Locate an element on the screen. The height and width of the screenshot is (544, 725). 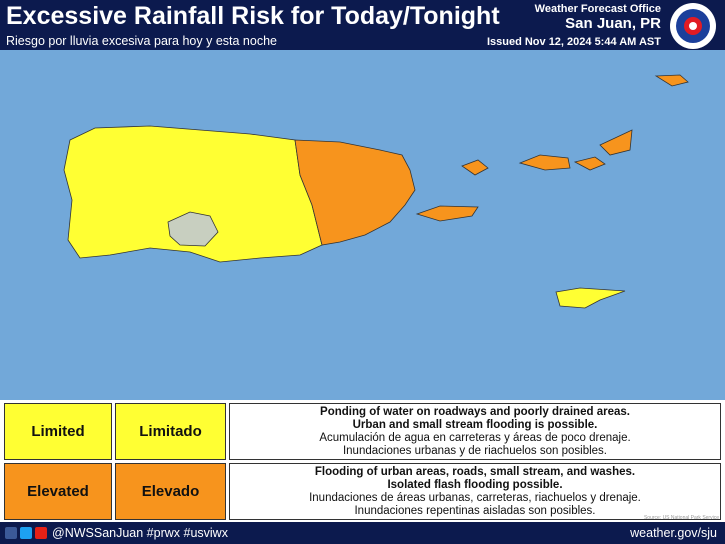
culebra is located at coordinates (475, 167).